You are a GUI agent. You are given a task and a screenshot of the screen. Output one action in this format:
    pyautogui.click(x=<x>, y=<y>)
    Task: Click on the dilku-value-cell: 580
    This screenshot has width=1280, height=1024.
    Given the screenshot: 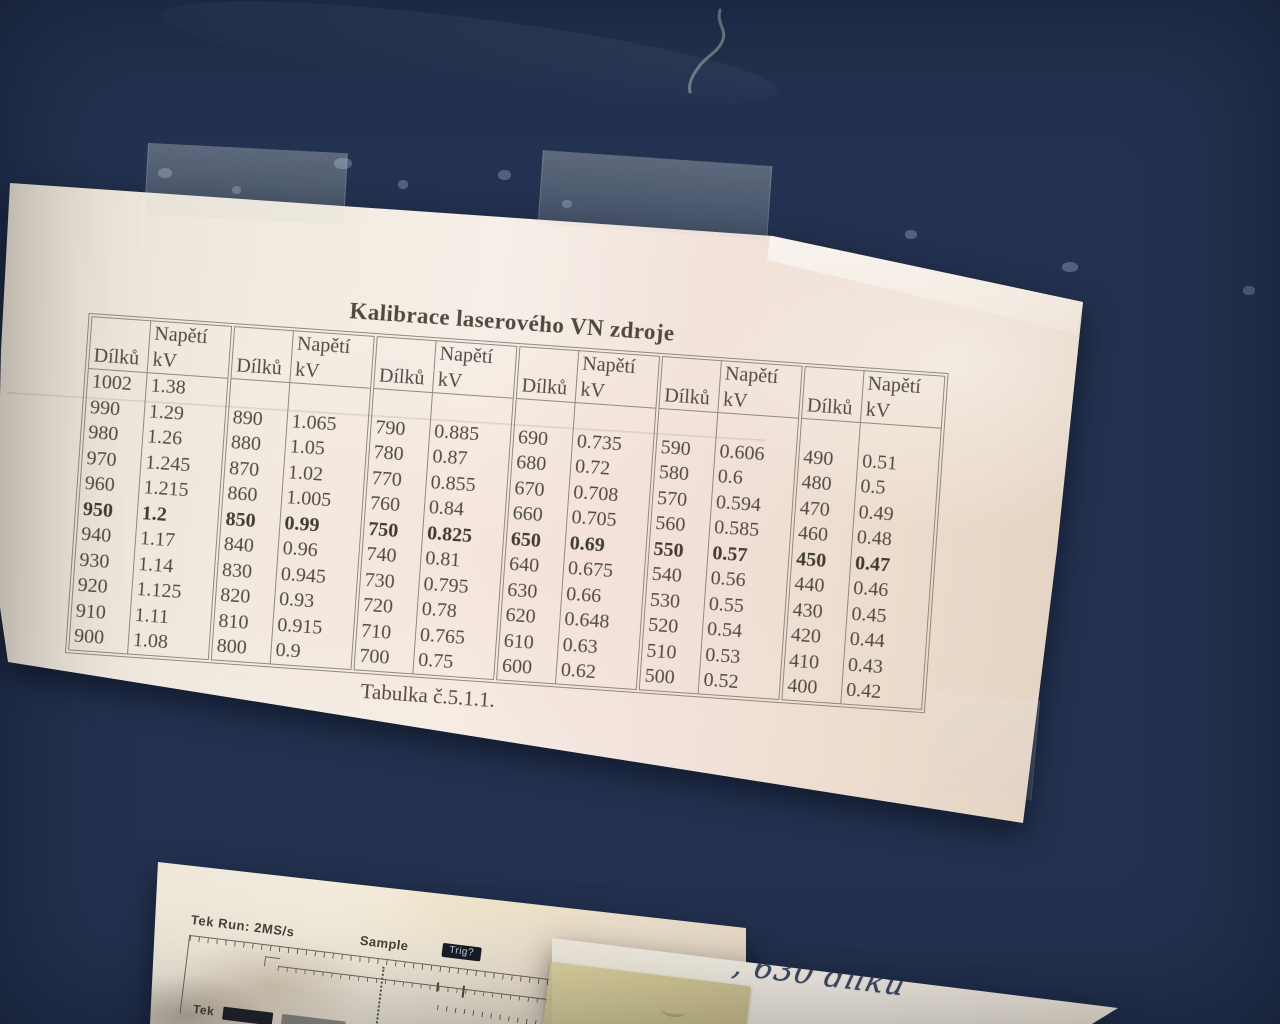 What is the action you would take?
    pyautogui.click(x=684, y=474)
    